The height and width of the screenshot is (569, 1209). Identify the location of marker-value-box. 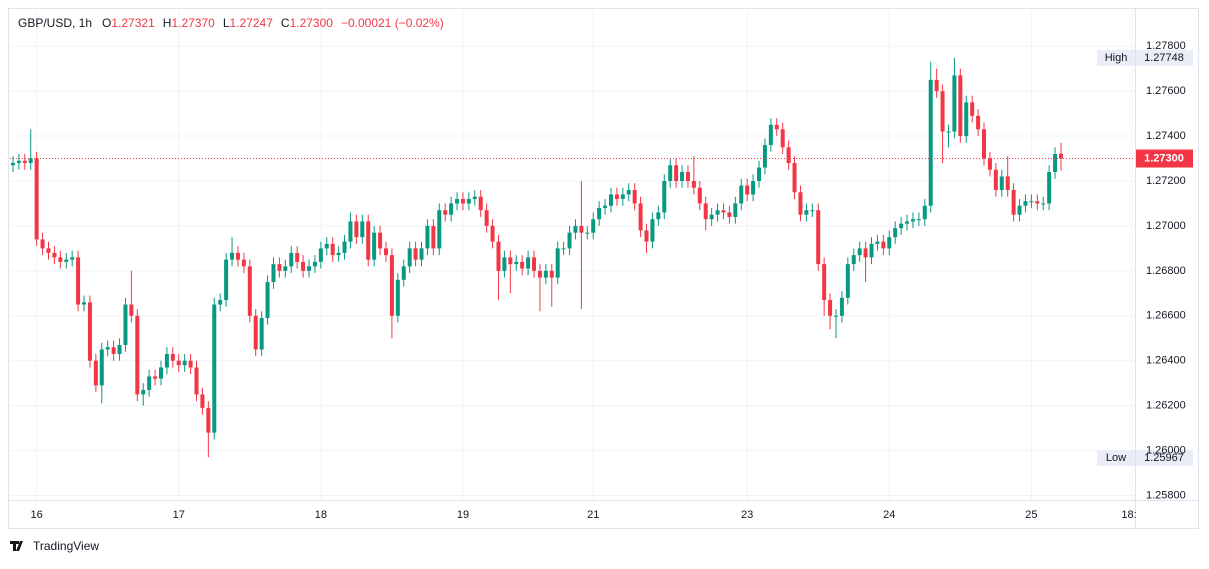
(1164, 57).